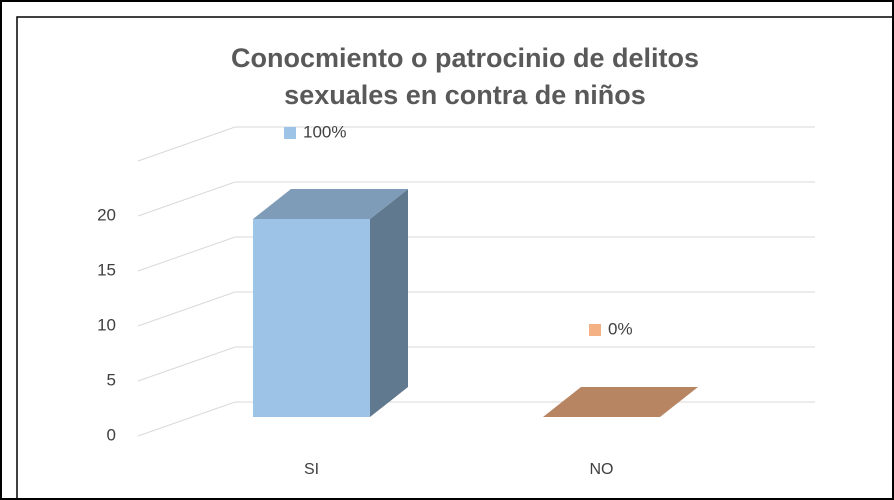  What do you see at coordinates (106, 214) in the screenshot?
I see `y-tick-label: 20` at bounding box center [106, 214].